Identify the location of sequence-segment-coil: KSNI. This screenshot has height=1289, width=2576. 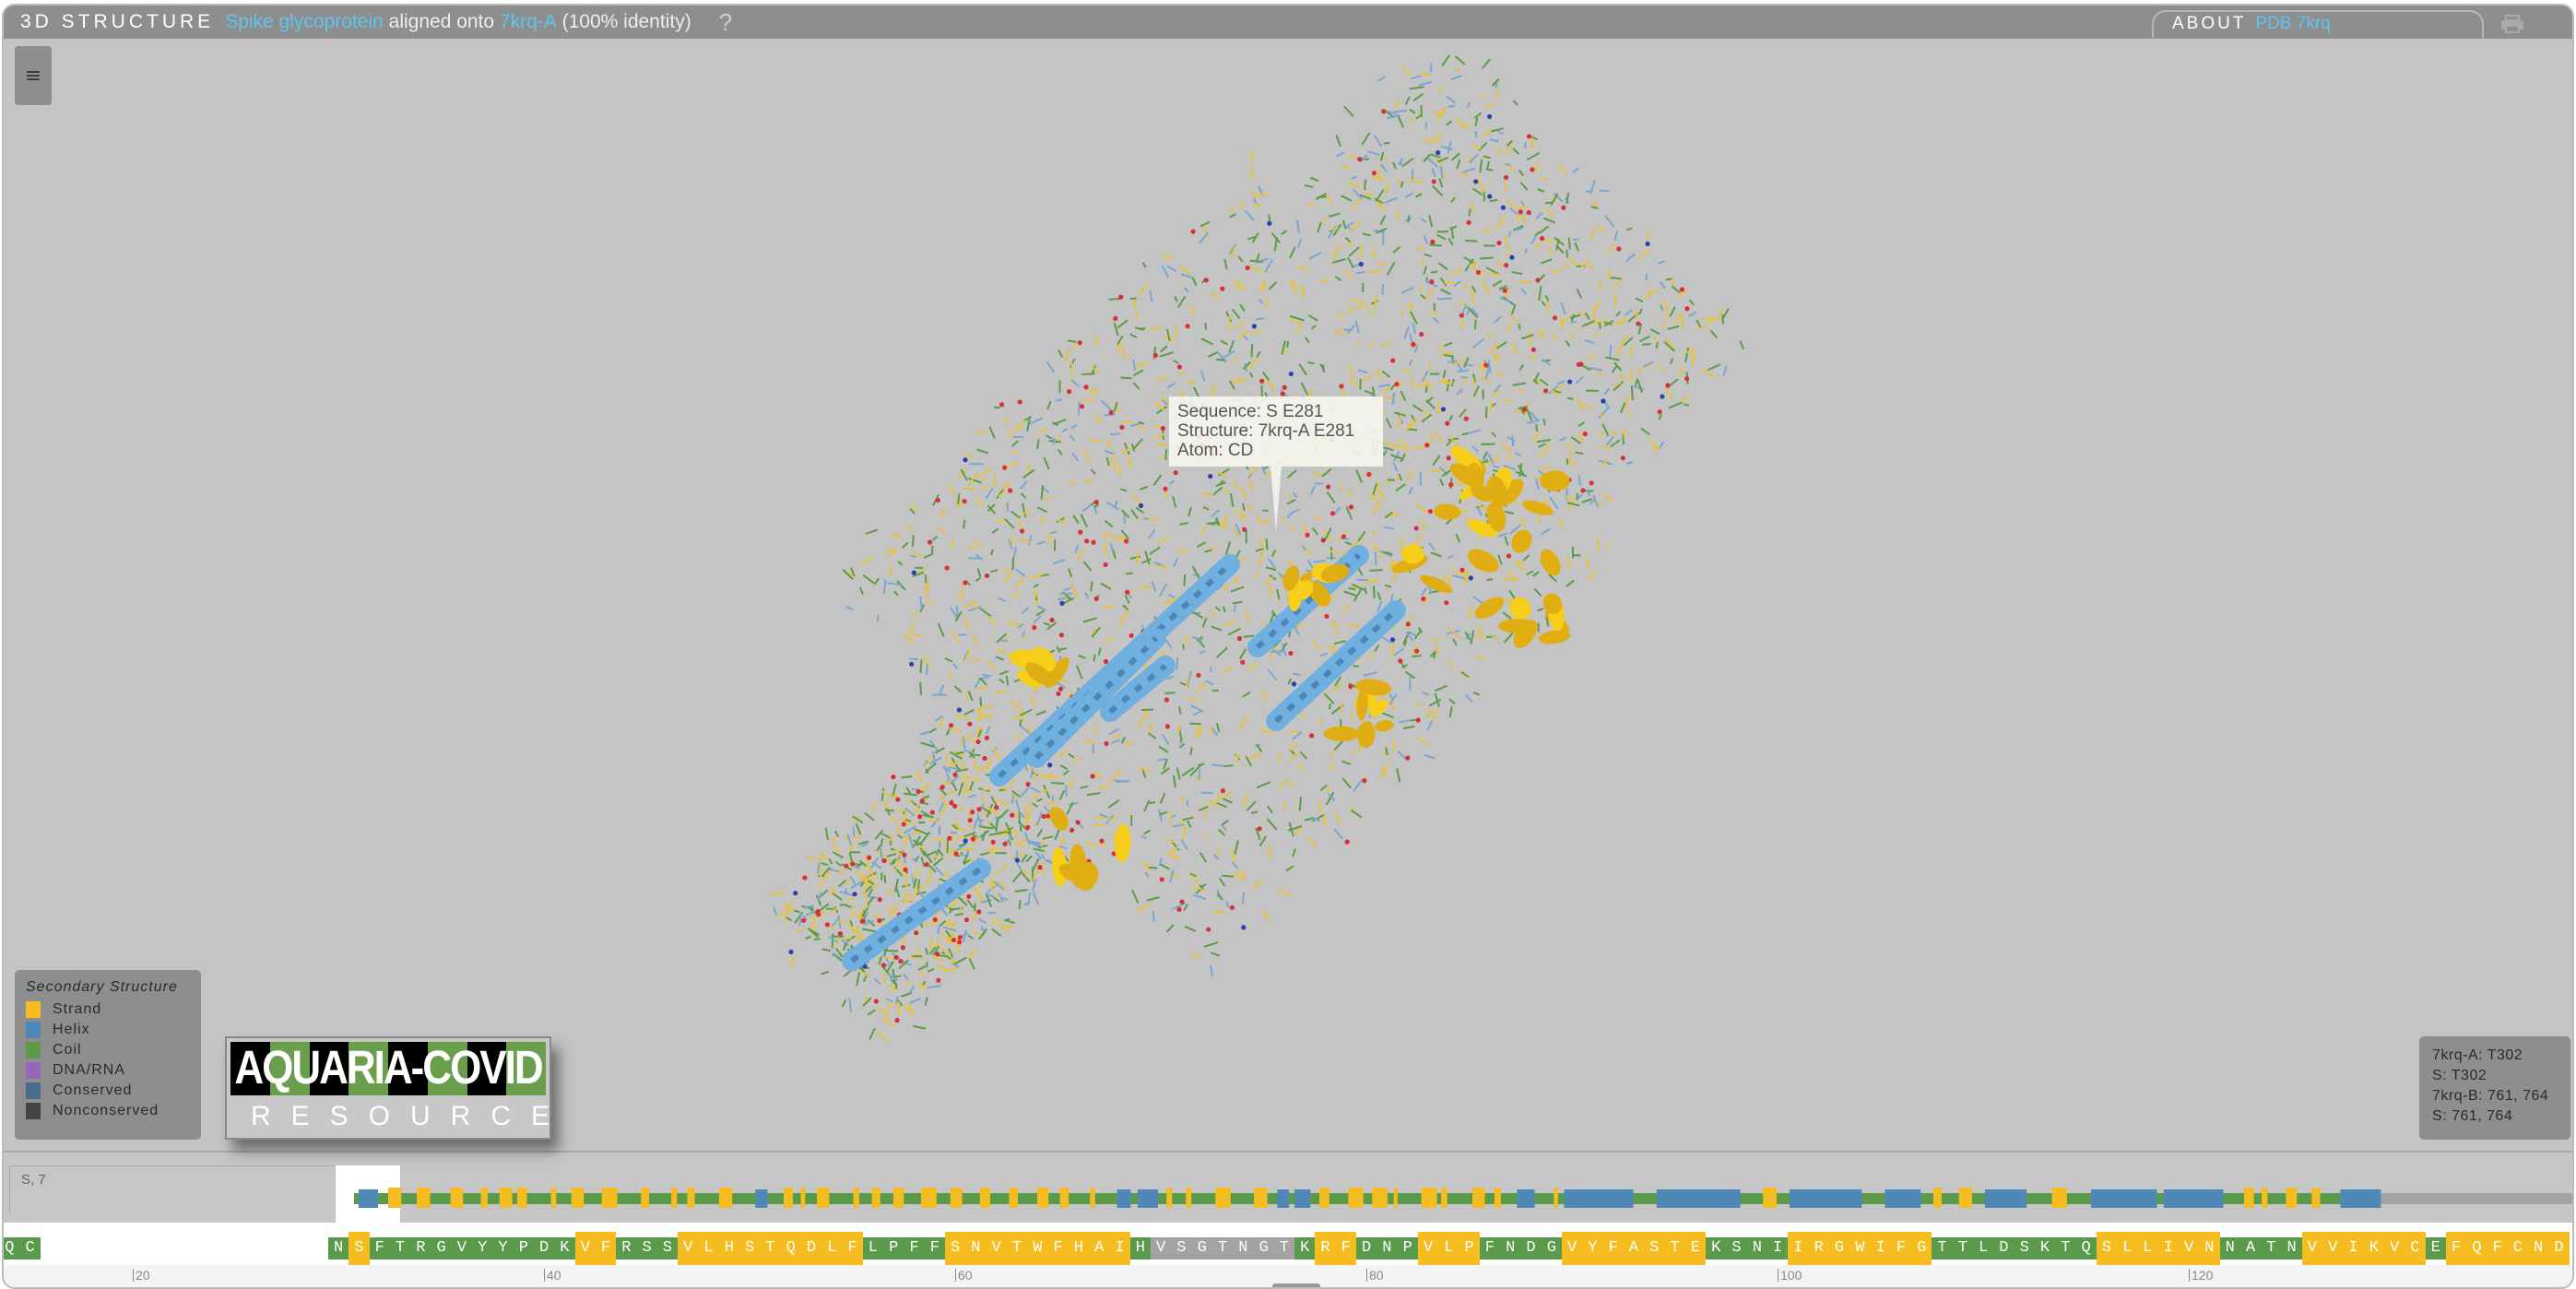
(1747, 1248).